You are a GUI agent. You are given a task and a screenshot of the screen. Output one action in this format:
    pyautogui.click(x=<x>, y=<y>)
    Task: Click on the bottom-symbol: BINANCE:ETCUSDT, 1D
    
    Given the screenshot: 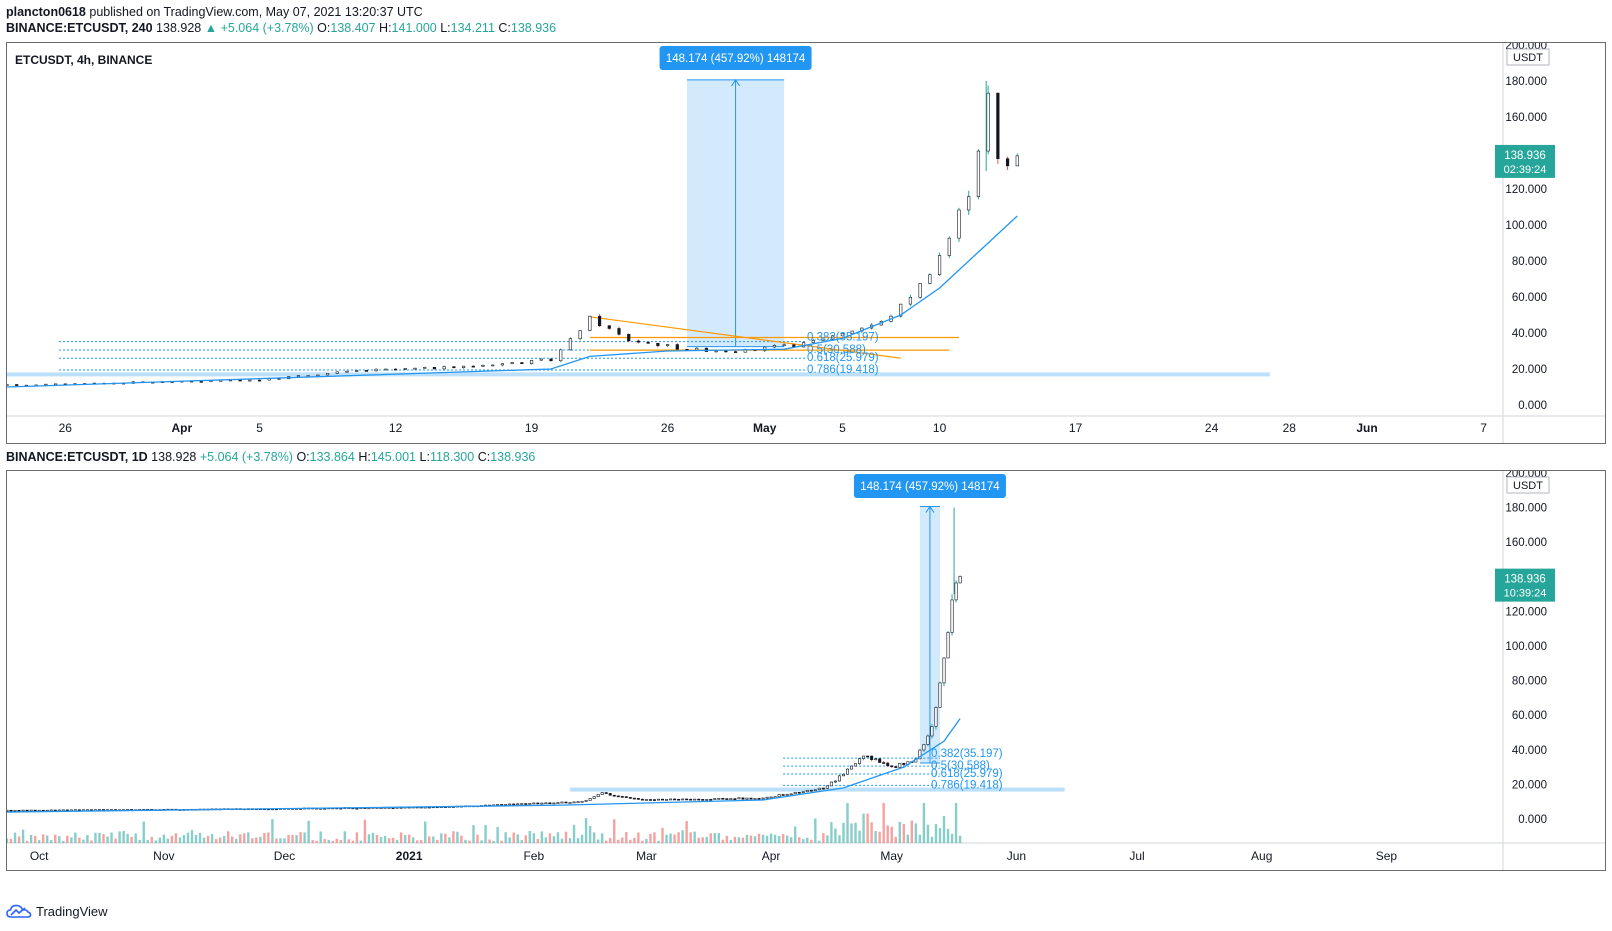 What is the action you would take?
    pyautogui.click(x=77, y=457)
    